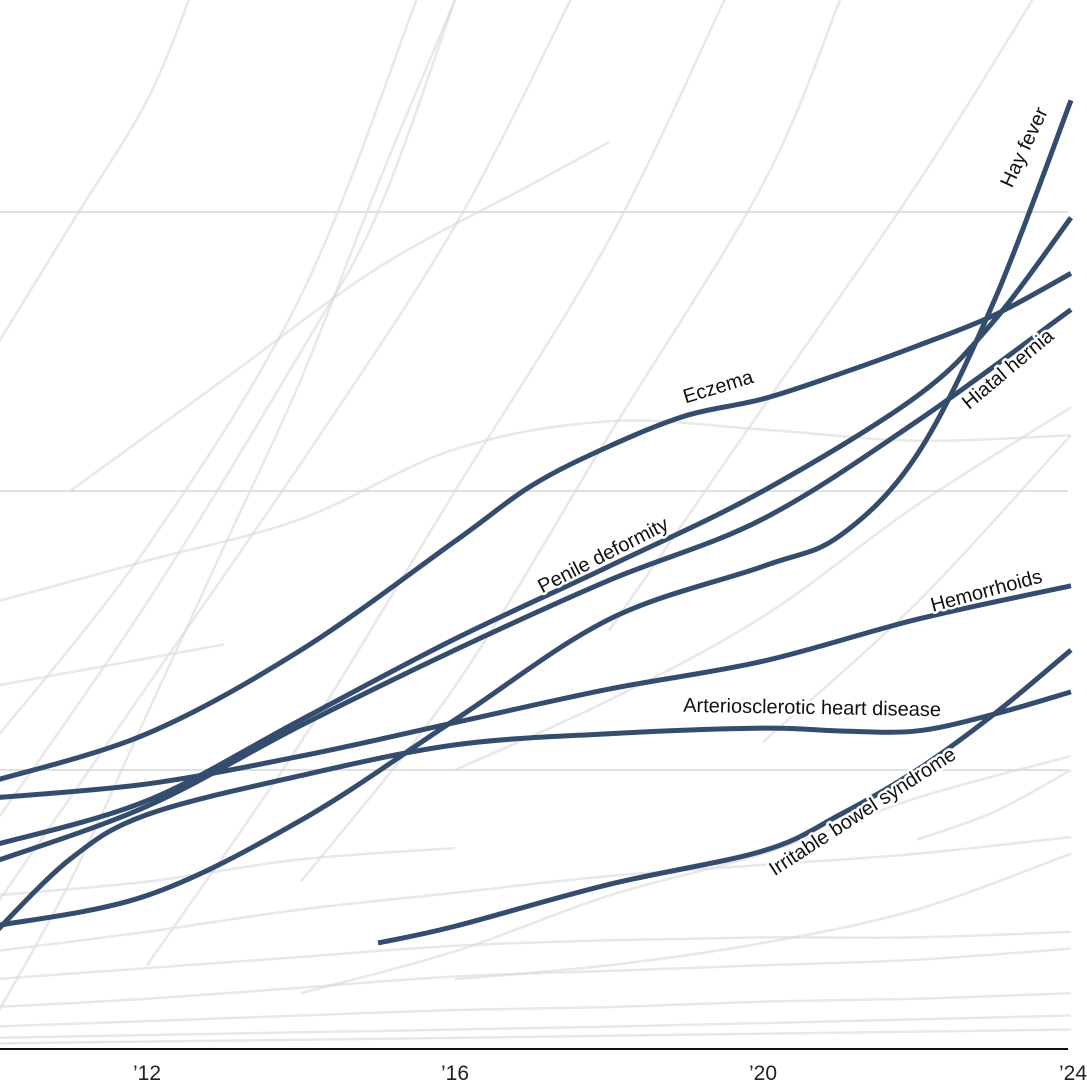 Image resolution: width=1087 pixels, height=1087 pixels. What do you see at coordinates (147, 1073) in the screenshot?
I see `x-tick-label: ’12` at bounding box center [147, 1073].